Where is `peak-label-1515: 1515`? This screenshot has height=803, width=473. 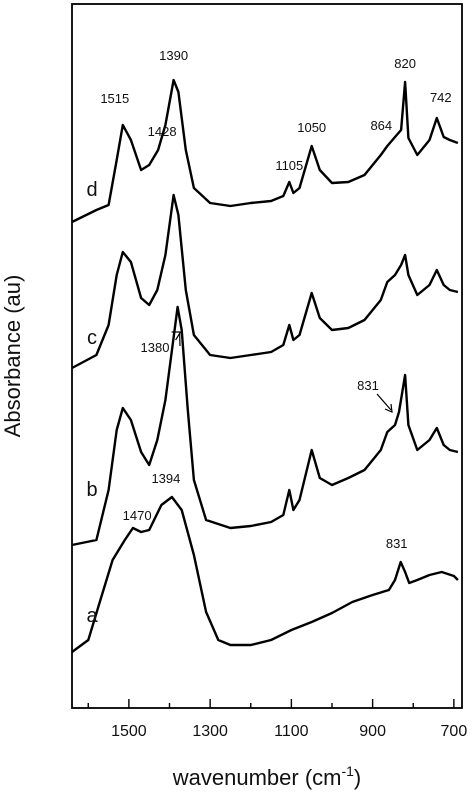 peak-label-1515: 1515 is located at coordinates (114, 98).